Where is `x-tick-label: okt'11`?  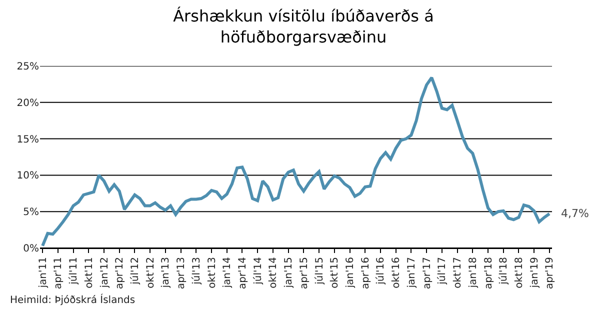 x-tick-label: okt'11 is located at coordinates (89, 272).